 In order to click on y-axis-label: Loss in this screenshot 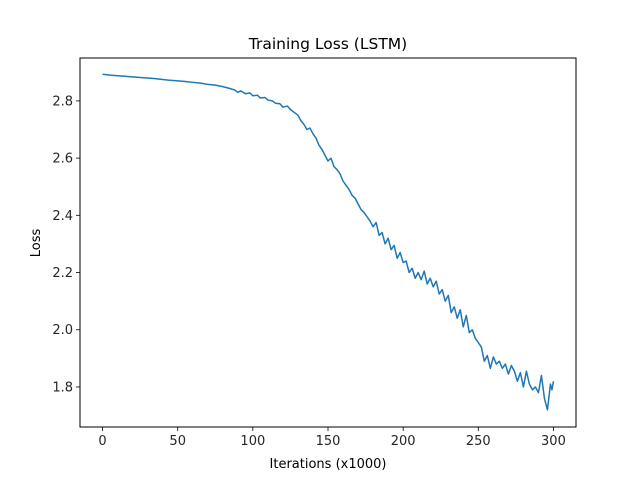, I will do `click(36, 243)`.